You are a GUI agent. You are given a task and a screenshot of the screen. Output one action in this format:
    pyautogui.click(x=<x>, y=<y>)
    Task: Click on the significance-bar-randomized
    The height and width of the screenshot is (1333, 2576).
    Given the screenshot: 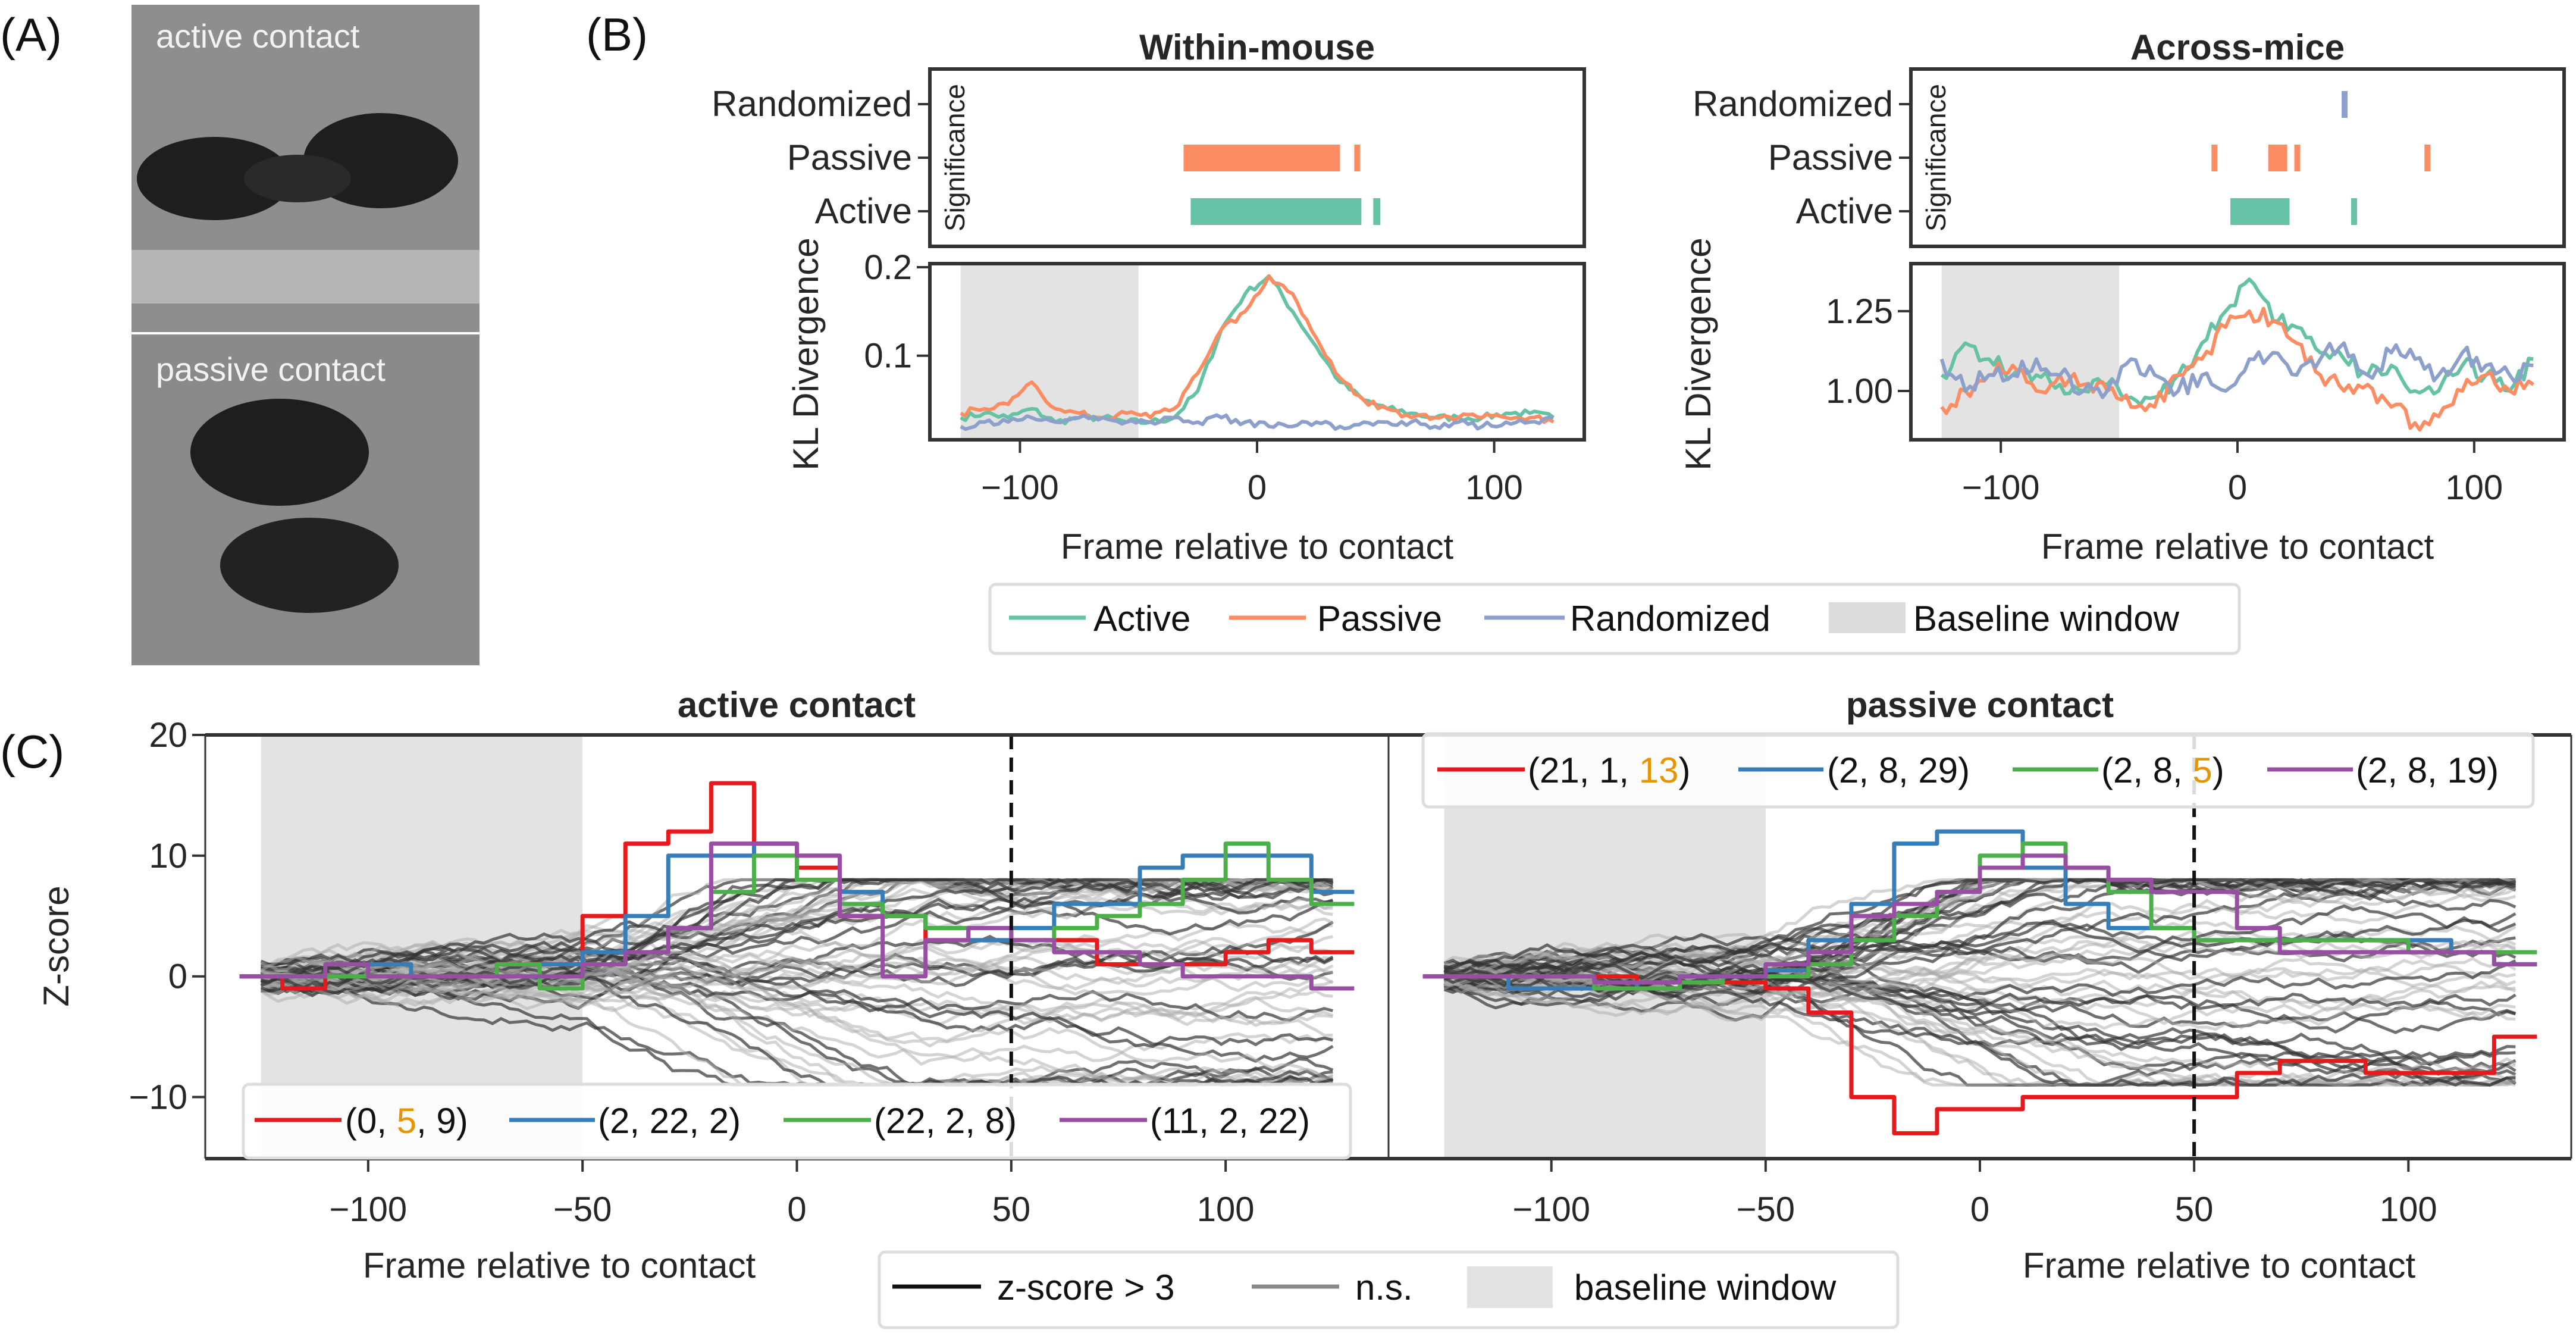 What is the action you would take?
    pyautogui.click(x=2345, y=105)
    